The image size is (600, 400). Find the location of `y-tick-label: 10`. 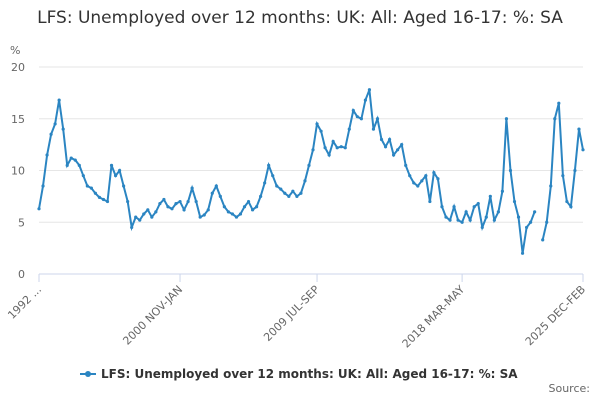

y-tick-label: 10 is located at coordinates (18, 171).